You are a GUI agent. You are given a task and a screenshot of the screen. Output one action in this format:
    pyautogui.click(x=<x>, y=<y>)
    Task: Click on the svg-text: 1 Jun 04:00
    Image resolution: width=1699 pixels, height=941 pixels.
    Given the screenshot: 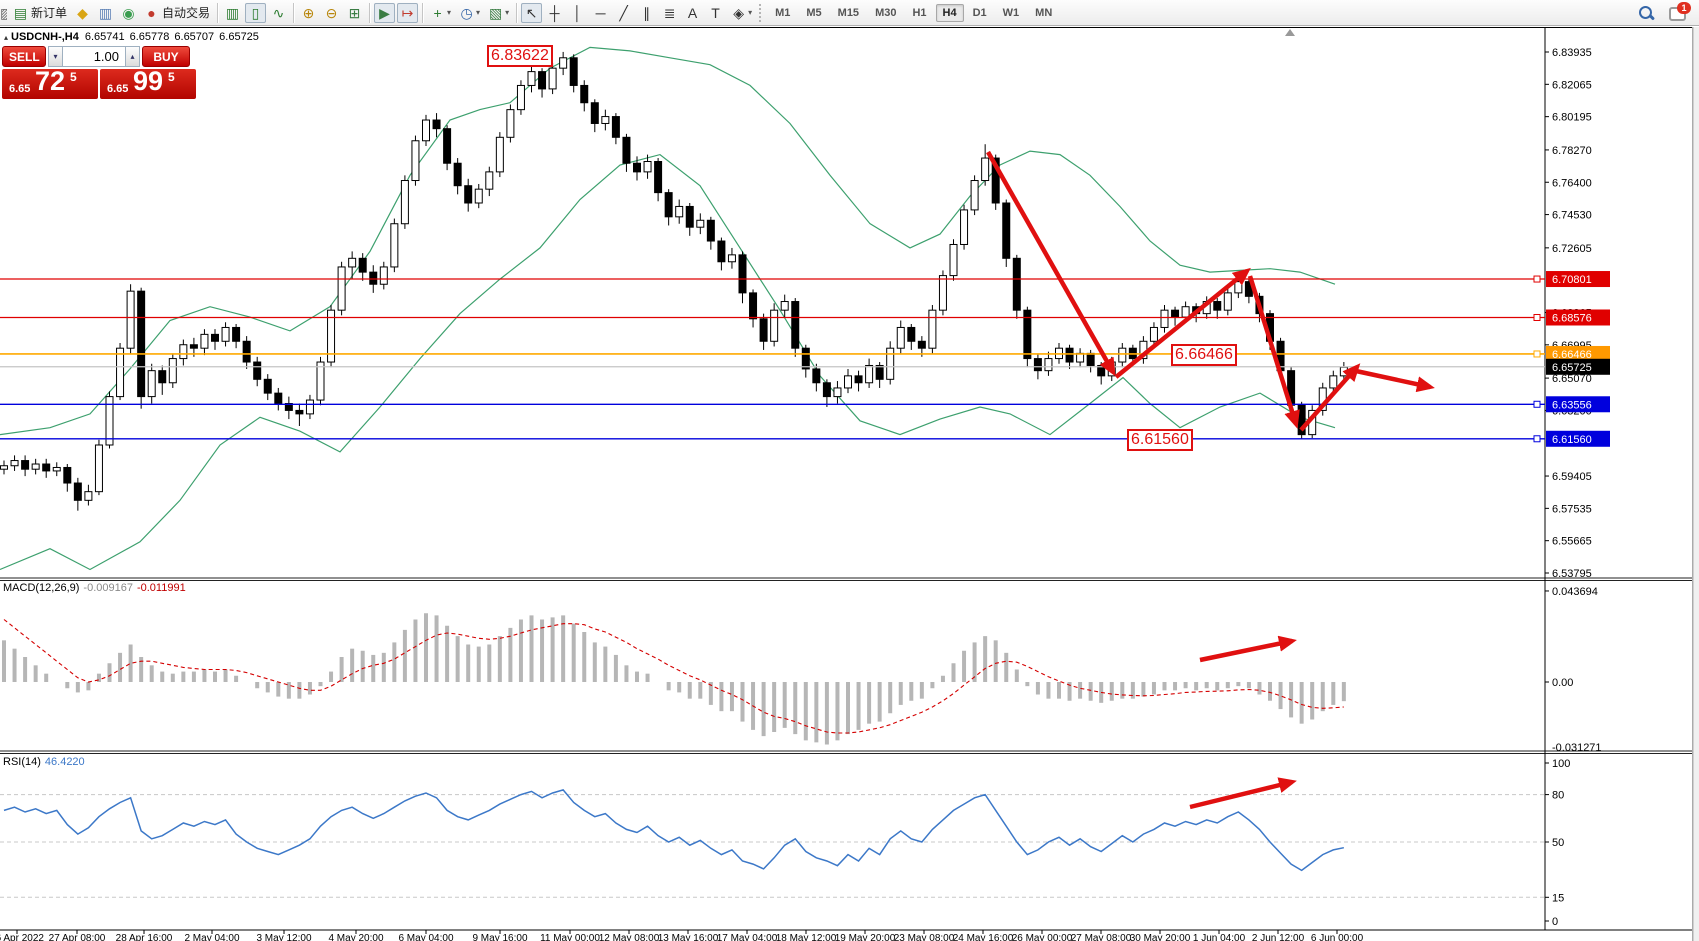 What is the action you would take?
    pyautogui.click(x=1219, y=937)
    